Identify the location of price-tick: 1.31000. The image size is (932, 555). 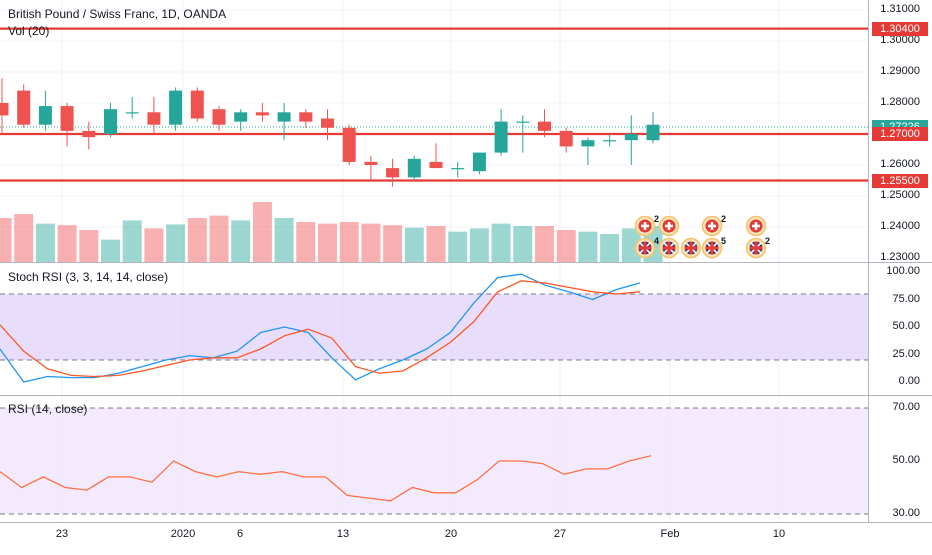
(900, 9).